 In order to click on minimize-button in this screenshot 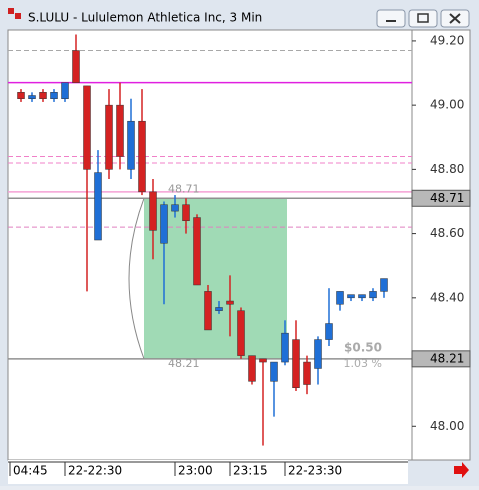, I will do `click(391, 18)`.